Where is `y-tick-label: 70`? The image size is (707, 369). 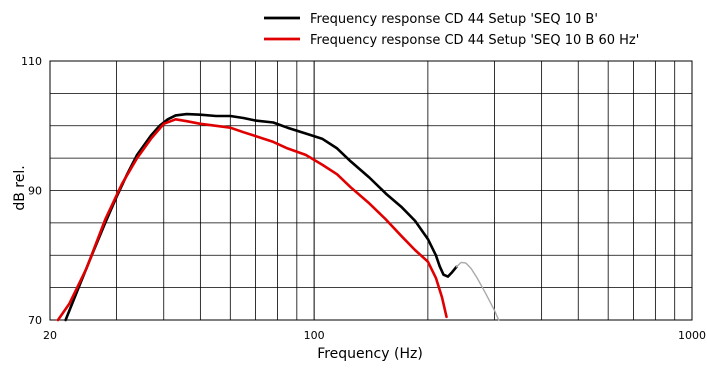 y-tick-label: 70 is located at coordinates (35, 320).